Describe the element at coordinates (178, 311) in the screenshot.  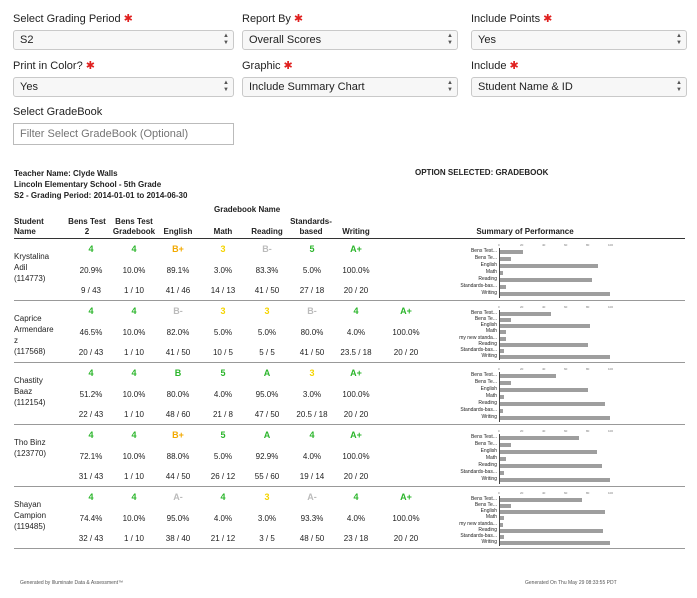
I see `grade-value: B-` at that location.